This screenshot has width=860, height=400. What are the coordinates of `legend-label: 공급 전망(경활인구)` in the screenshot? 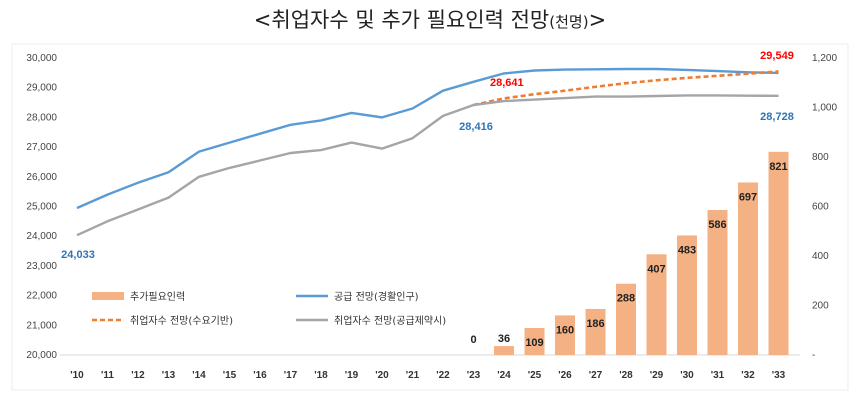 It's located at (376, 296).